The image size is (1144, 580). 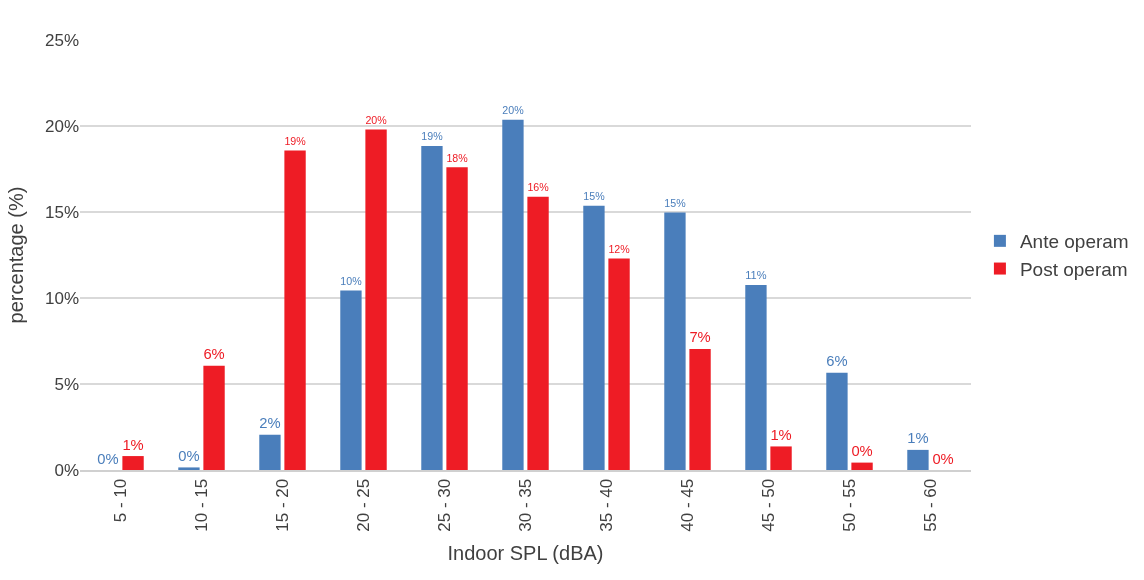 I want to click on y-axis-title: percentage (%), so click(x=16, y=255).